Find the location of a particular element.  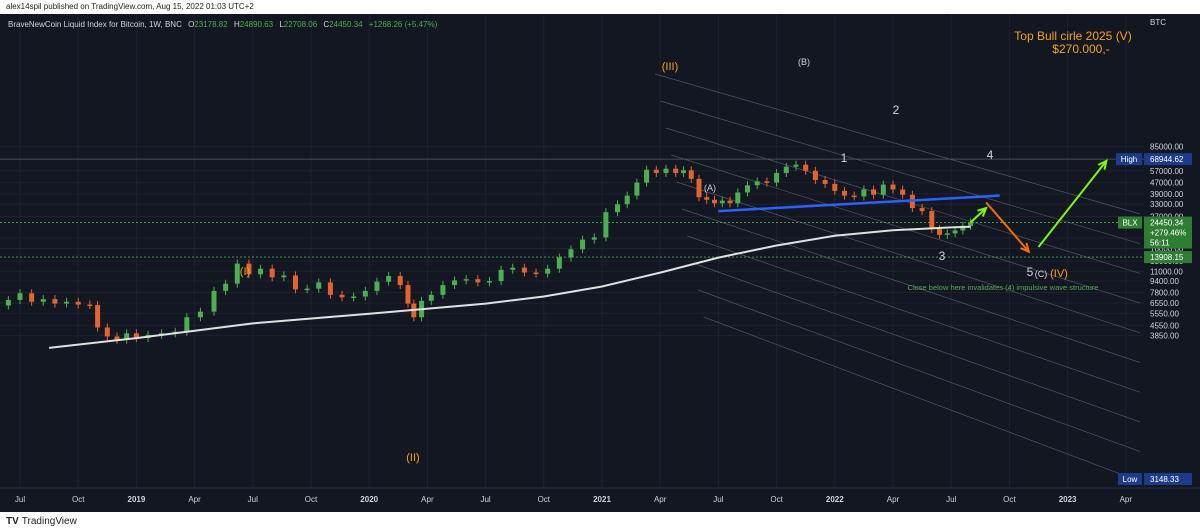

wave-2-label: 2 is located at coordinates (896, 110).